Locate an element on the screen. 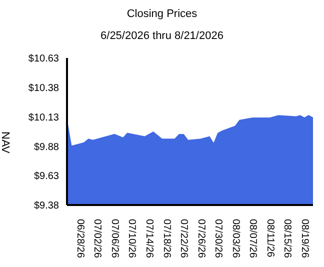 The width and height of the screenshot is (324, 267). chart-subtitle: 6/25/2026 thru 8/21/2026 is located at coordinates (162, 36).